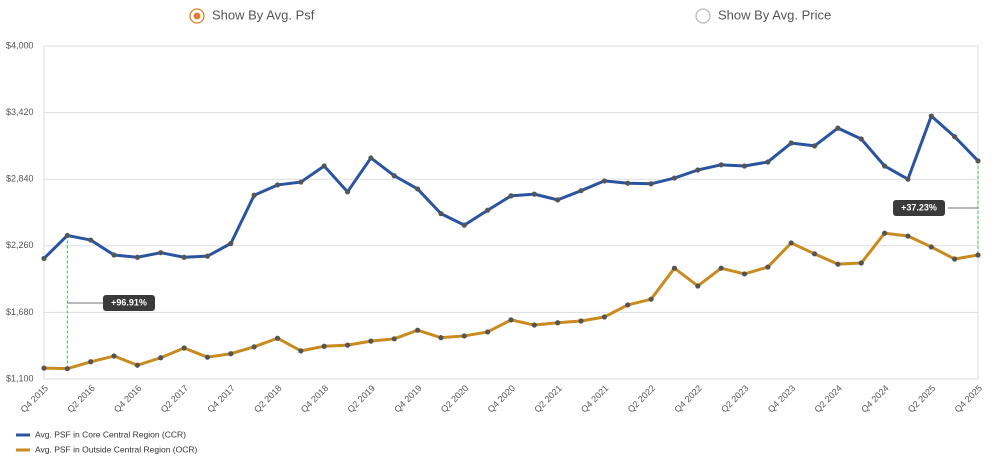 This screenshot has height=462, width=1000. I want to click on annotation-label: +96.91%, so click(129, 302).